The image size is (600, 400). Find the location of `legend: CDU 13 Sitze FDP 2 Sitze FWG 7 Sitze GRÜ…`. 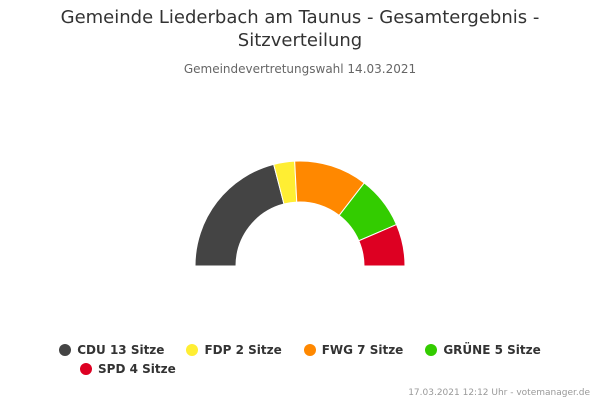

legend: CDU 13 Sitze FDP 2 Sitze FWG 7 Sitze GRÜ… is located at coordinates (300, 359).